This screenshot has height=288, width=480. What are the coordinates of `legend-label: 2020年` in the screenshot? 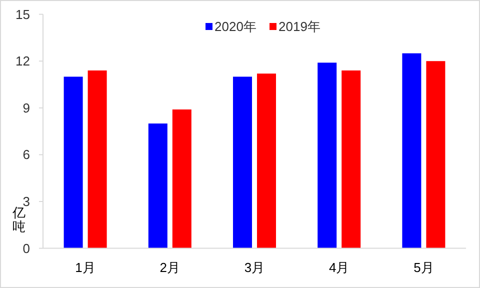 It's located at (235, 26).